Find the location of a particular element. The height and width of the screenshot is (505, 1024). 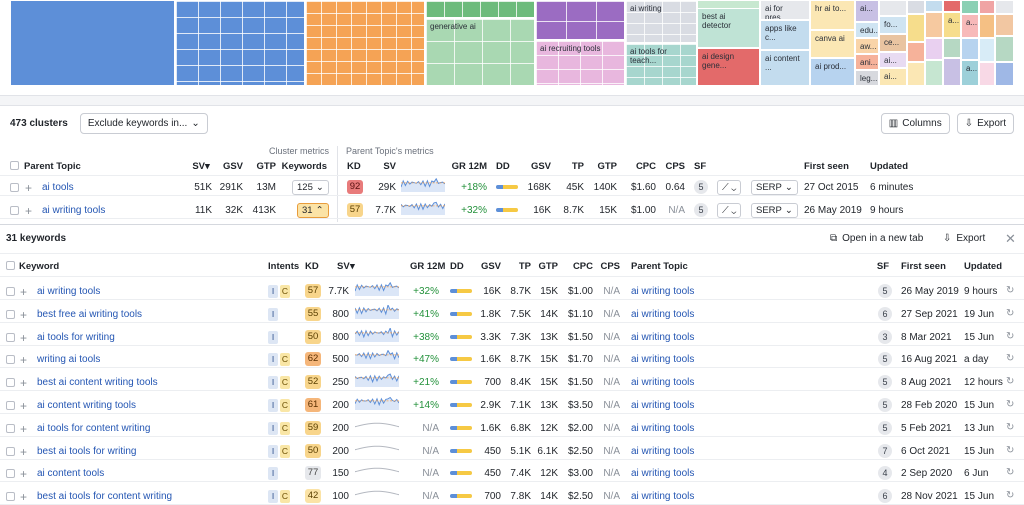

parent-topic-link: ai tools is located at coordinates (58, 187).